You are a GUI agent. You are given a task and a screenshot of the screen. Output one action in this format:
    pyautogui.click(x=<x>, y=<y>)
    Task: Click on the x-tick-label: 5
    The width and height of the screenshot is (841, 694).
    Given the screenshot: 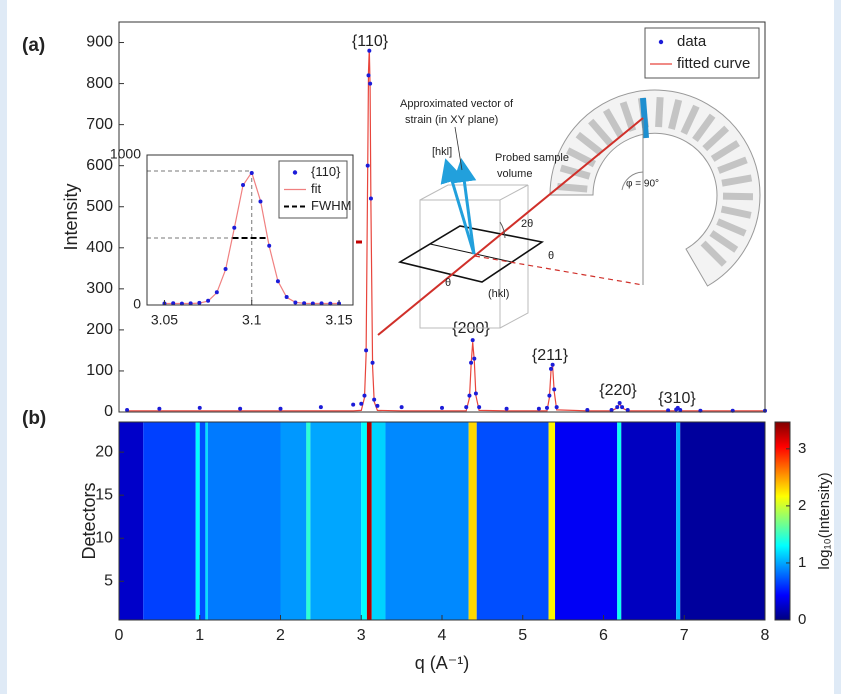 What is the action you would take?
    pyautogui.click(x=522, y=635)
    